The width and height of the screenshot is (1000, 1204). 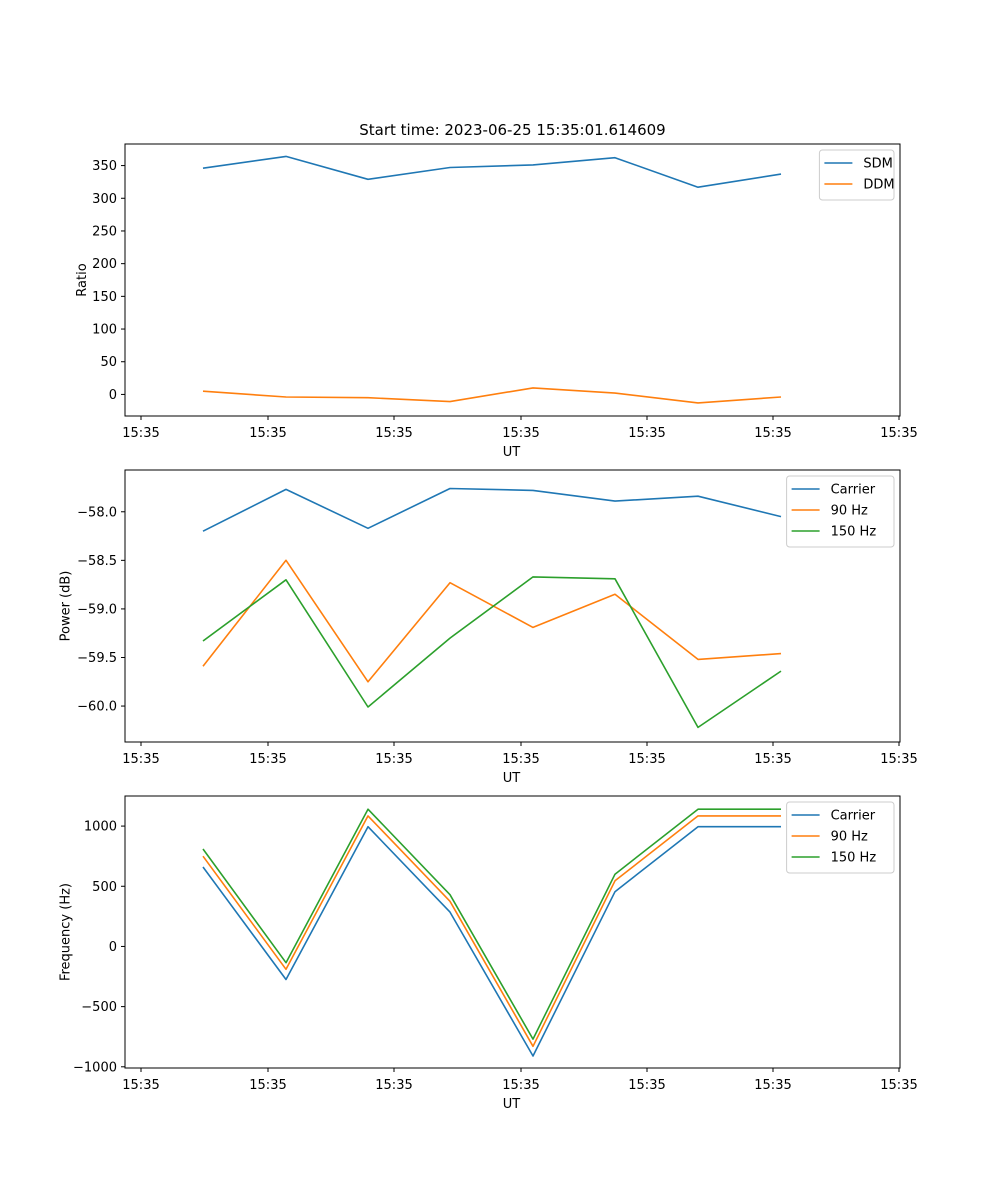 What do you see at coordinates (104, 231) in the screenshot?
I see `y-tick-label: 250` at bounding box center [104, 231].